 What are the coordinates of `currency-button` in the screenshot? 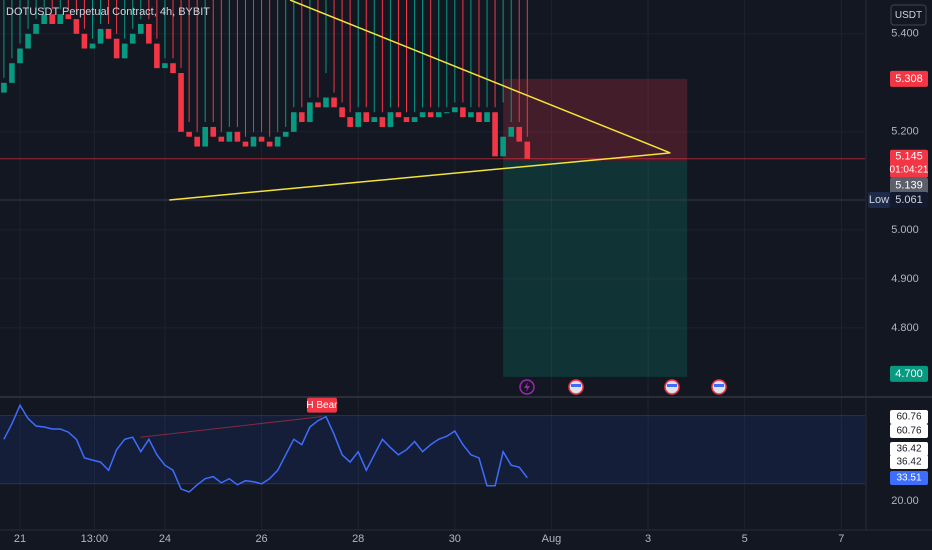 It's located at (908, 15).